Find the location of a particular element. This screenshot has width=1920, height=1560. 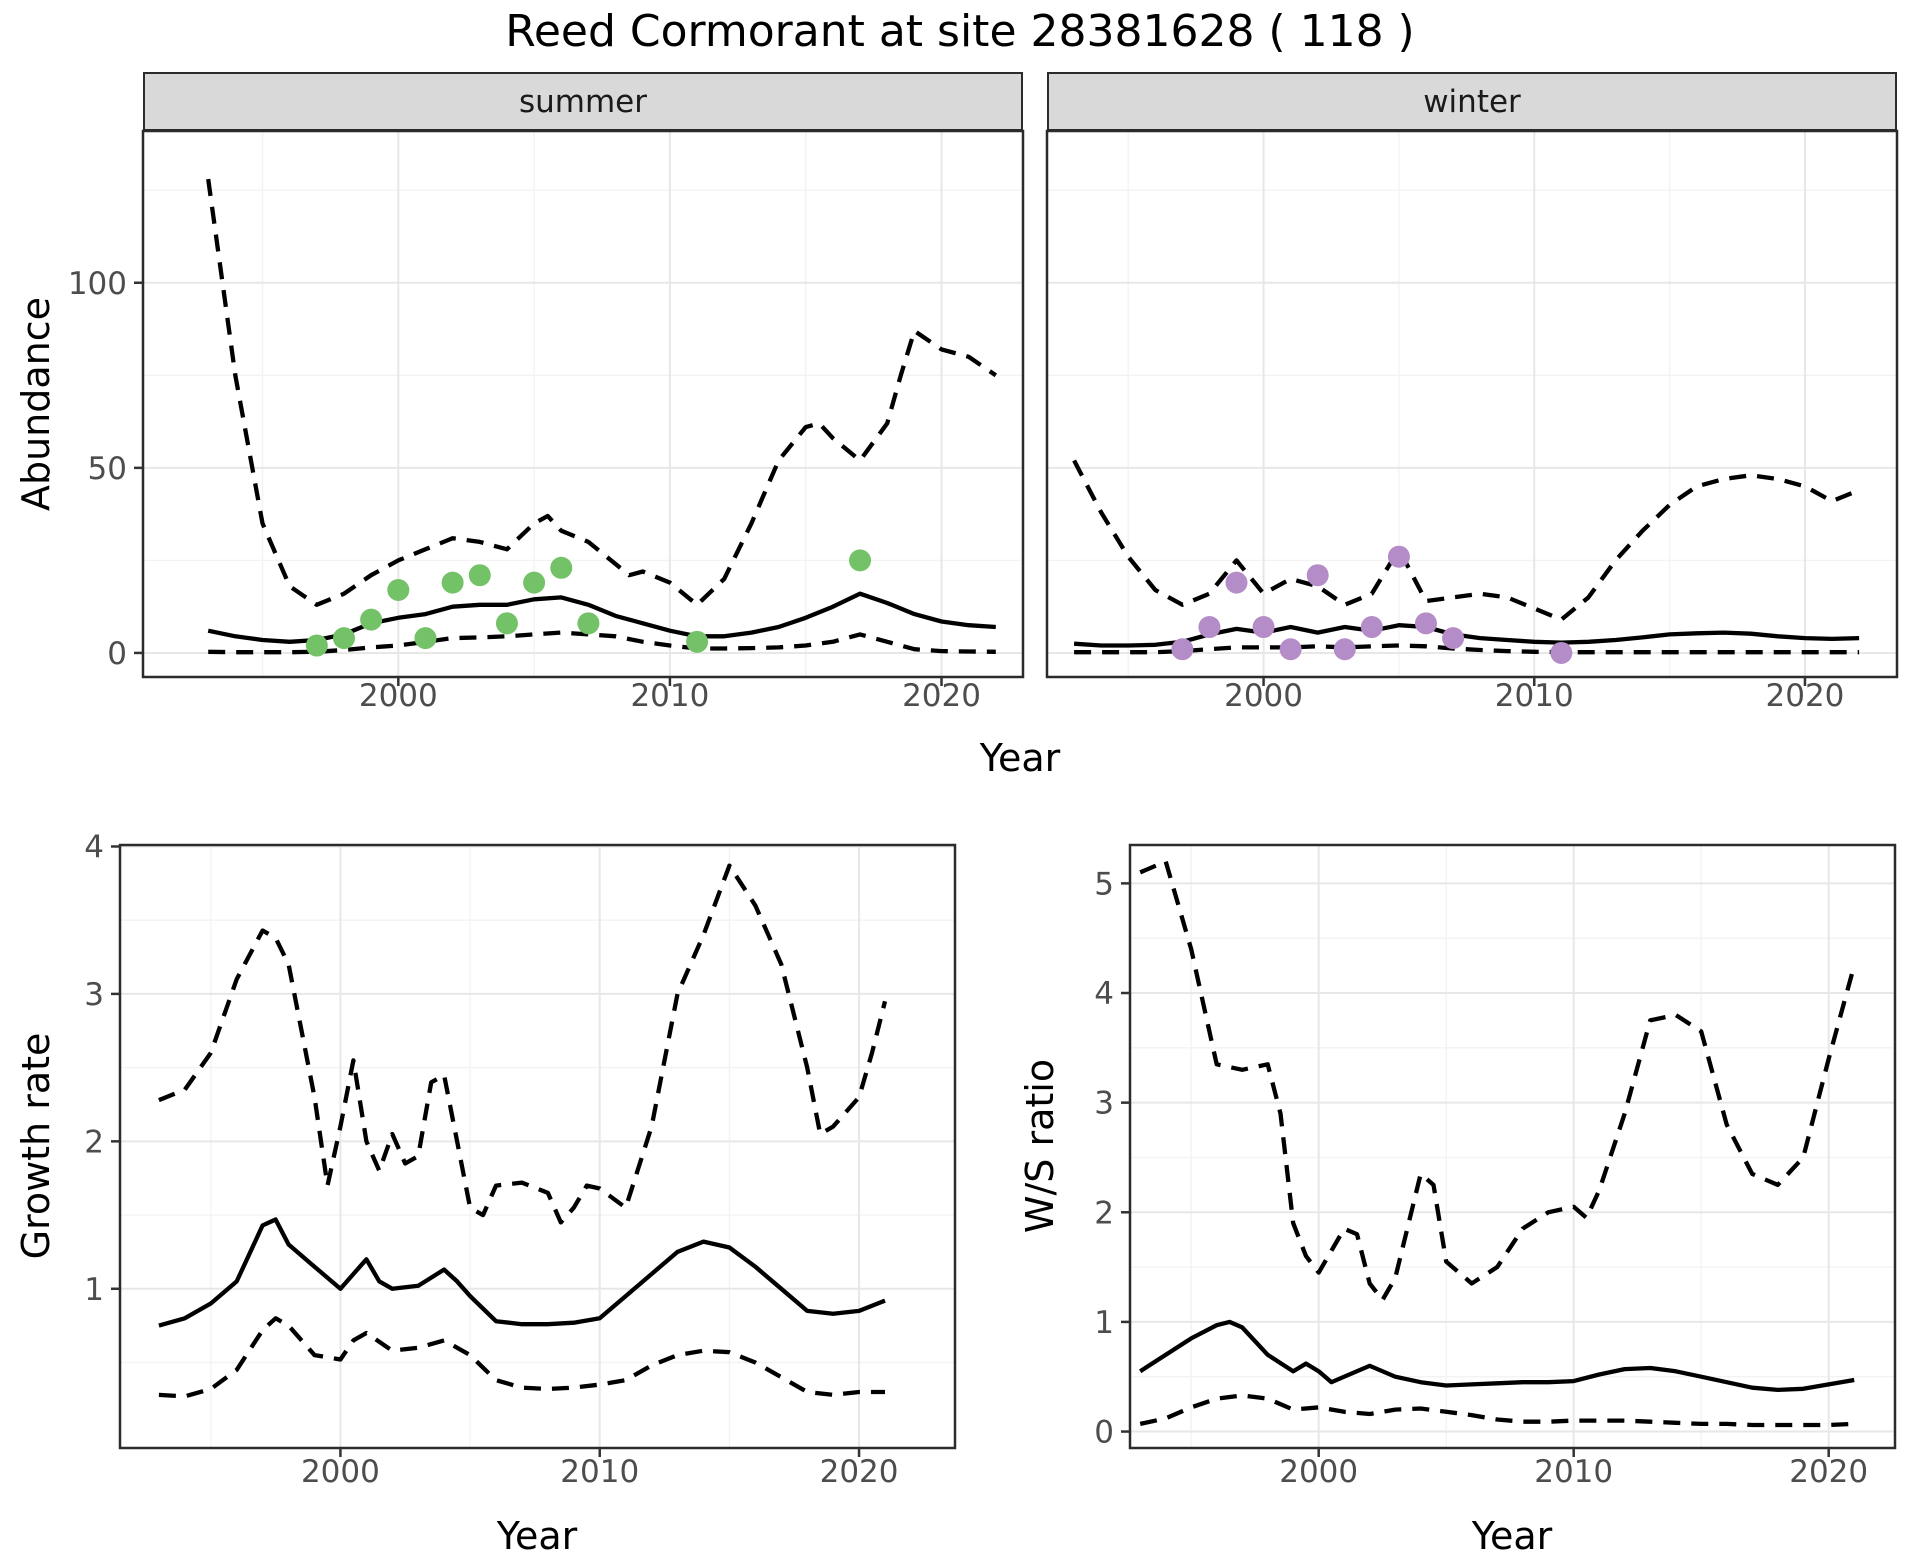

abundance_summer-x-tick-label: 2020 is located at coordinates (941, 696).